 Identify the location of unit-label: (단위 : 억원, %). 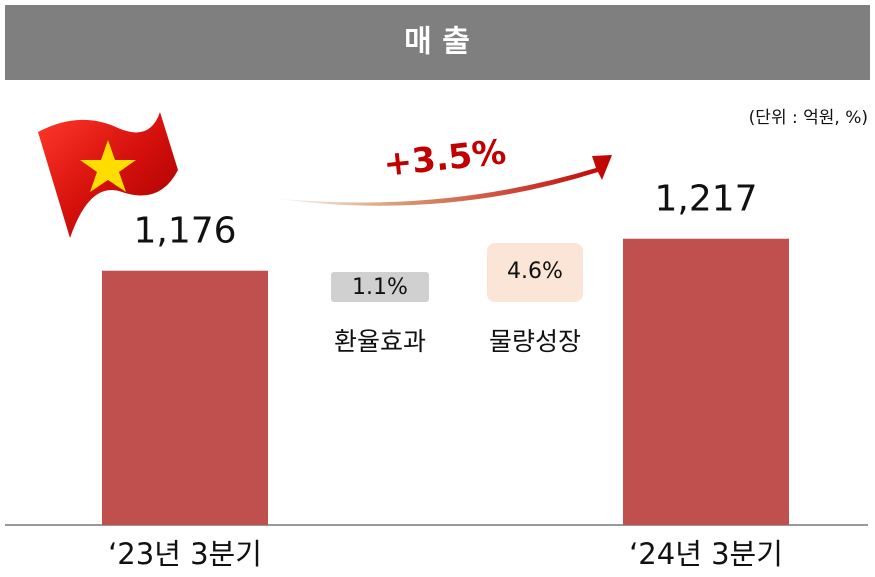
(808, 118).